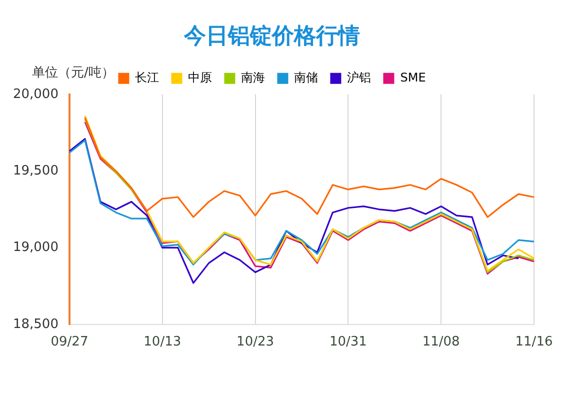  What do you see at coordinates (534, 342) in the screenshot?
I see `x-tick-label: 11/16` at bounding box center [534, 342].